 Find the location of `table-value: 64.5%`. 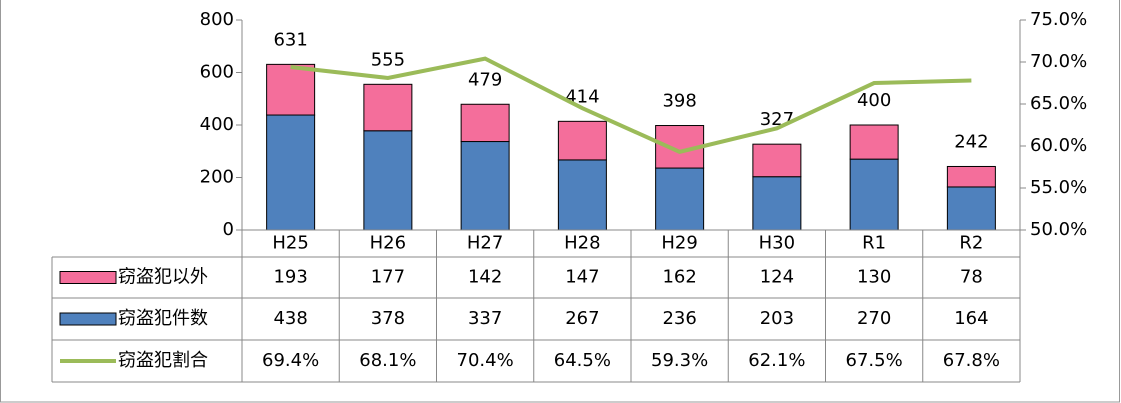

table-value: 64.5% is located at coordinates (582, 360).